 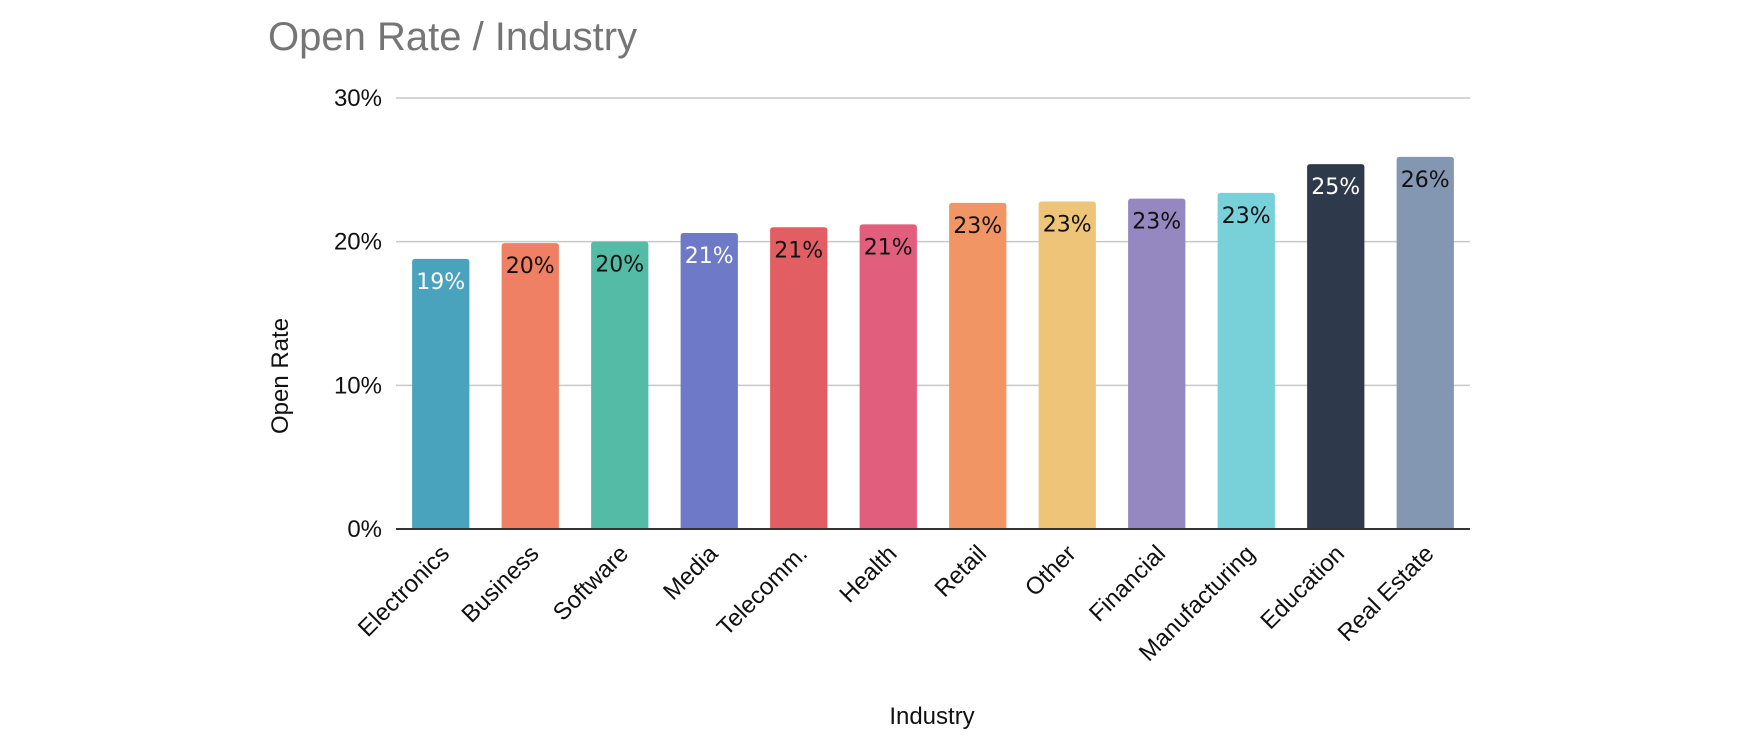 What do you see at coordinates (1335, 187) in the screenshot?
I see `data-label: 25%` at bounding box center [1335, 187].